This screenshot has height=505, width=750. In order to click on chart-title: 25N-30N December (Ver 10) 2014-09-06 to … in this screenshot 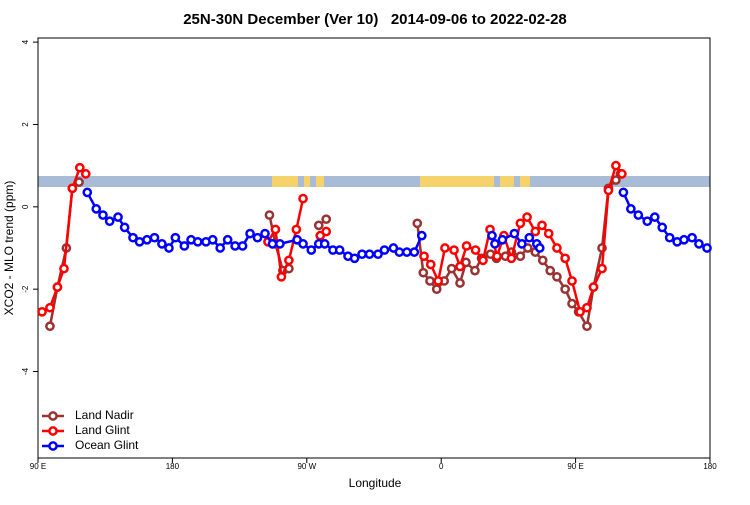, I will do `click(375, 19)`.